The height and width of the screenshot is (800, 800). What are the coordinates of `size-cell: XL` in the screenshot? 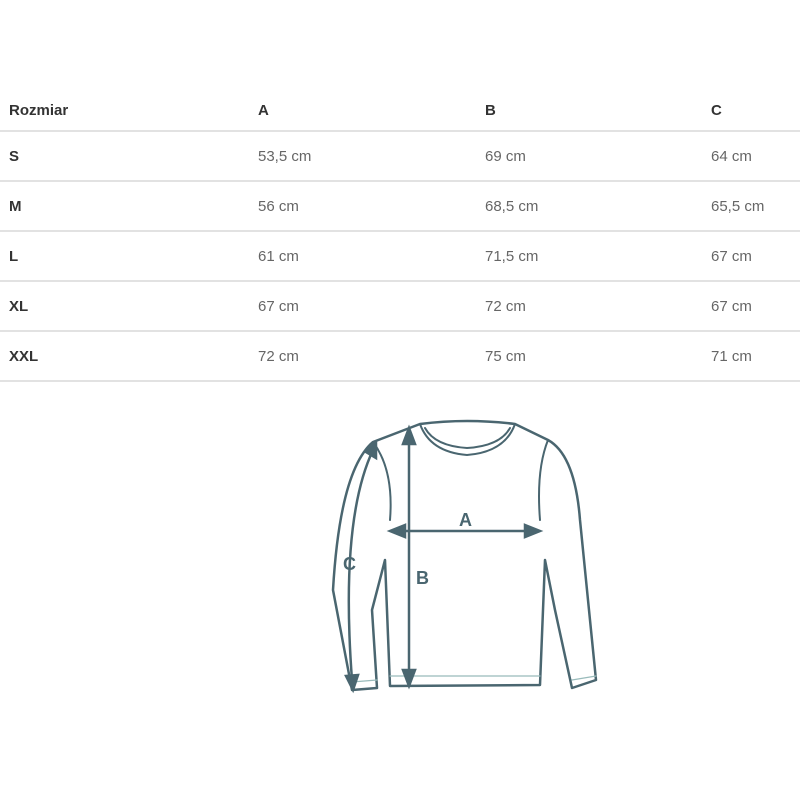 It's located at (129, 306).